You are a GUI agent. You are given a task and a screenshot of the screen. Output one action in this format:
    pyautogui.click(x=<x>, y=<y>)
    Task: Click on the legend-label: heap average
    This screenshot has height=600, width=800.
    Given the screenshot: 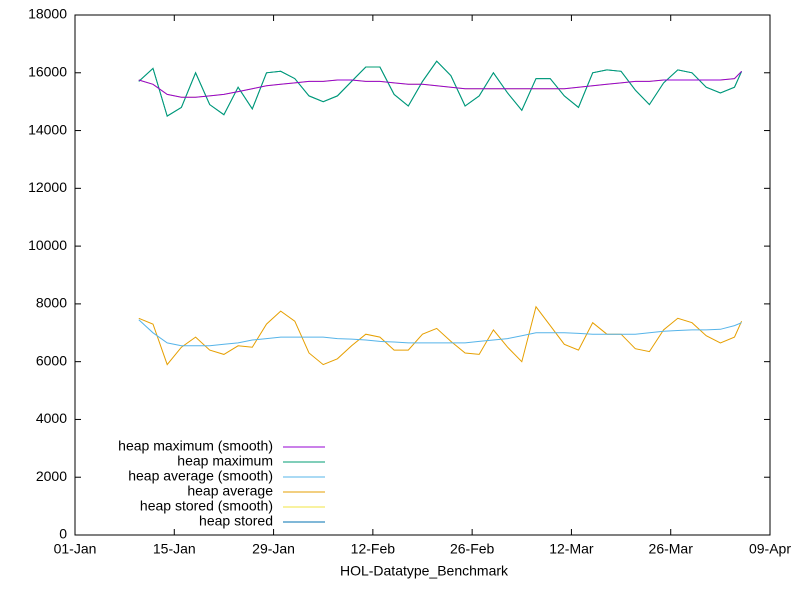 What is the action you would take?
    pyautogui.click(x=230, y=491)
    